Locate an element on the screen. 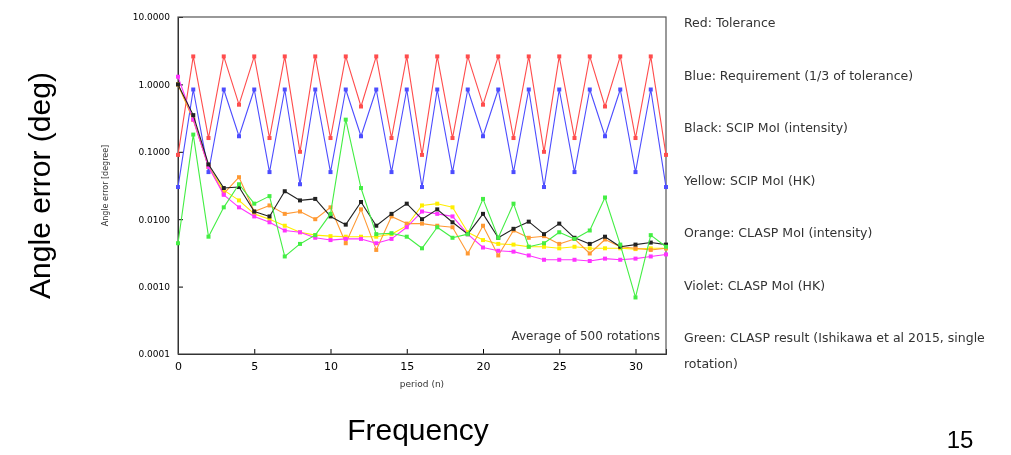 The width and height of the screenshot is (1011, 455). text: Red: Tolerance is located at coordinates (730, 23).